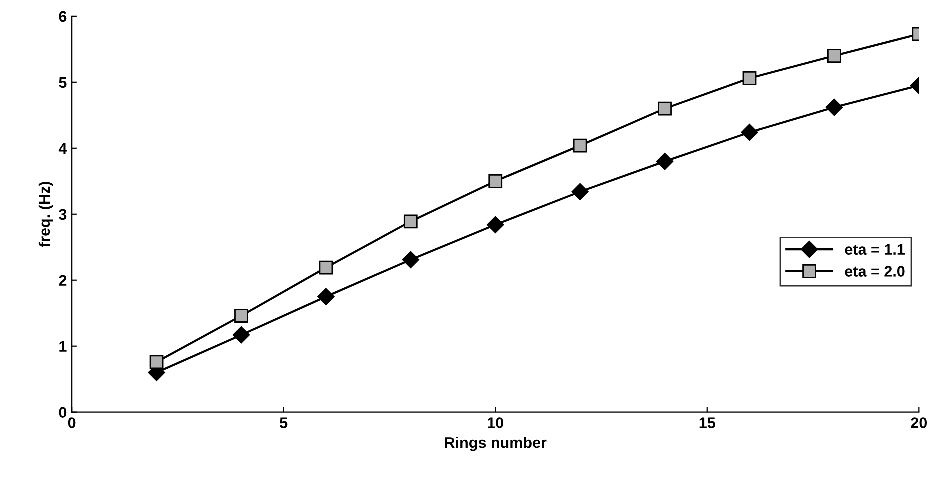 Image resolution: width=936 pixels, height=498 pixels. Describe the element at coordinates (63, 16) in the screenshot. I see `y-tick-label: 6` at that location.